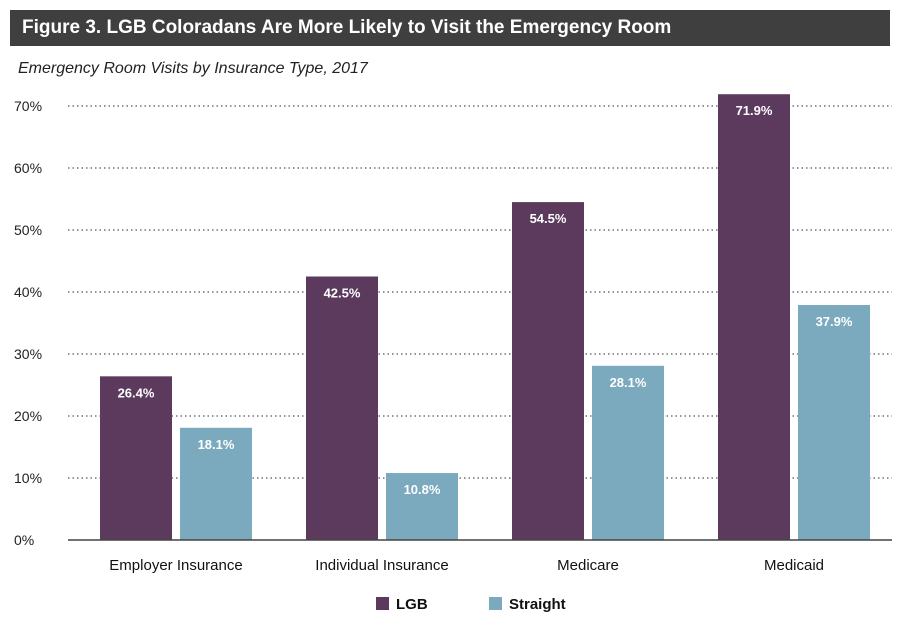 The image size is (900, 625). I want to click on data-label: 37.9%, so click(834, 321).